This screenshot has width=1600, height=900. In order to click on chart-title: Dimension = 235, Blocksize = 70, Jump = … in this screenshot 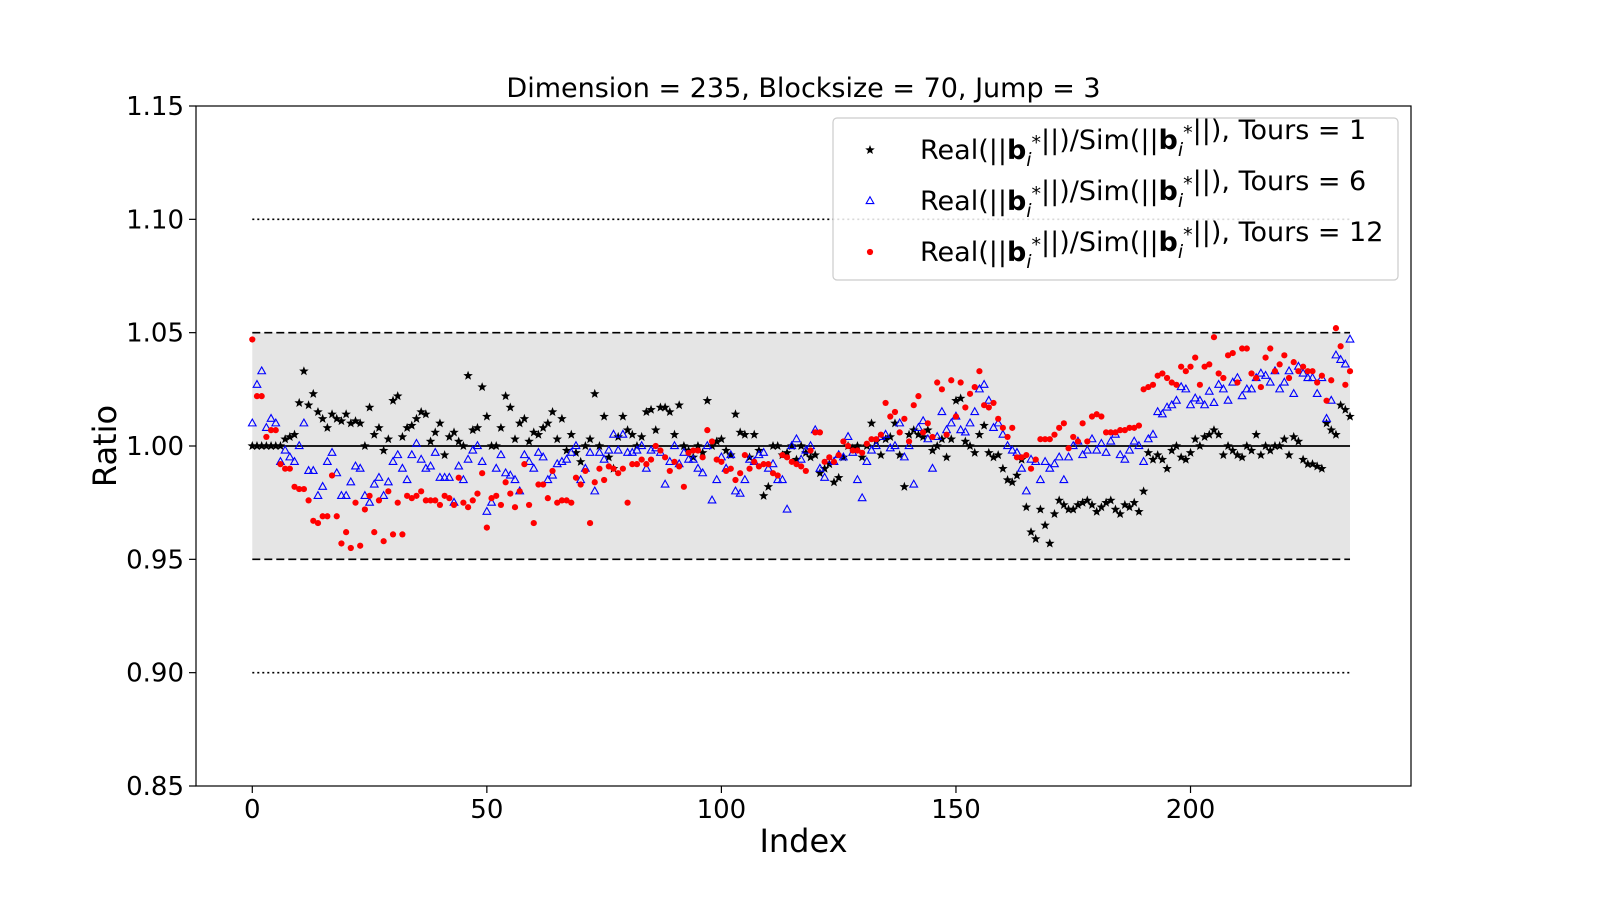, I will do `click(803, 88)`.